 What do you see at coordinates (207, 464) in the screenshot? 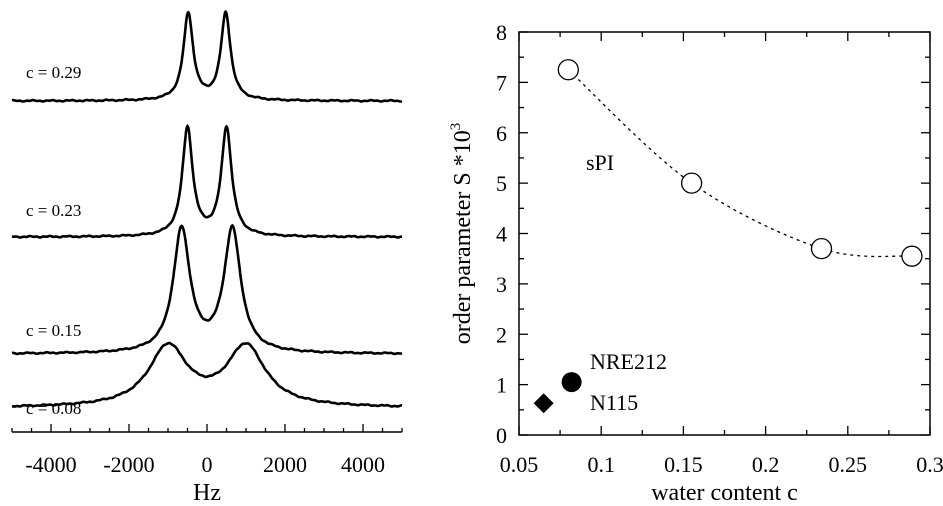
I see `x-tick-label: 0` at bounding box center [207, 464].